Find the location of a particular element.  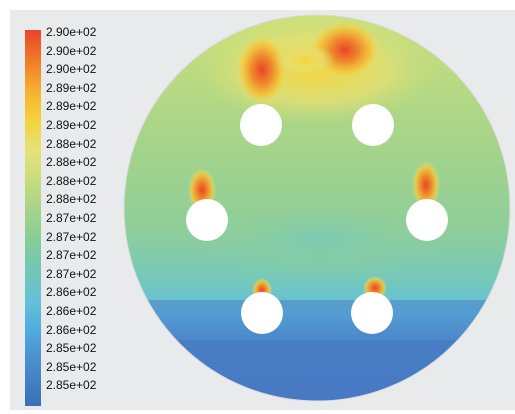

tube-bottom-right is located at coordinates (372, 313).